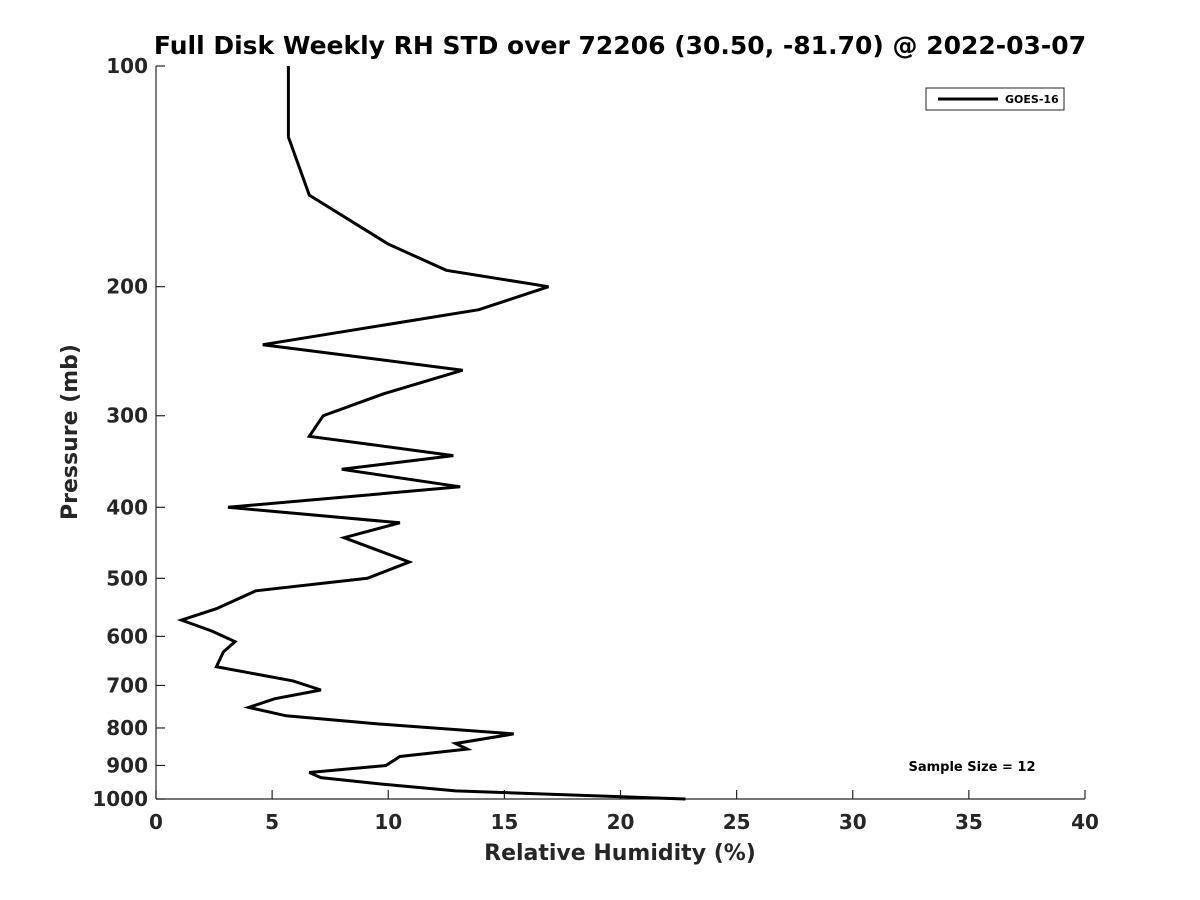 The image size is (1200, 900). Describe the element at coordinates (120, 799) in the screenshot. I see `y-tick-label: 1000` at that location.